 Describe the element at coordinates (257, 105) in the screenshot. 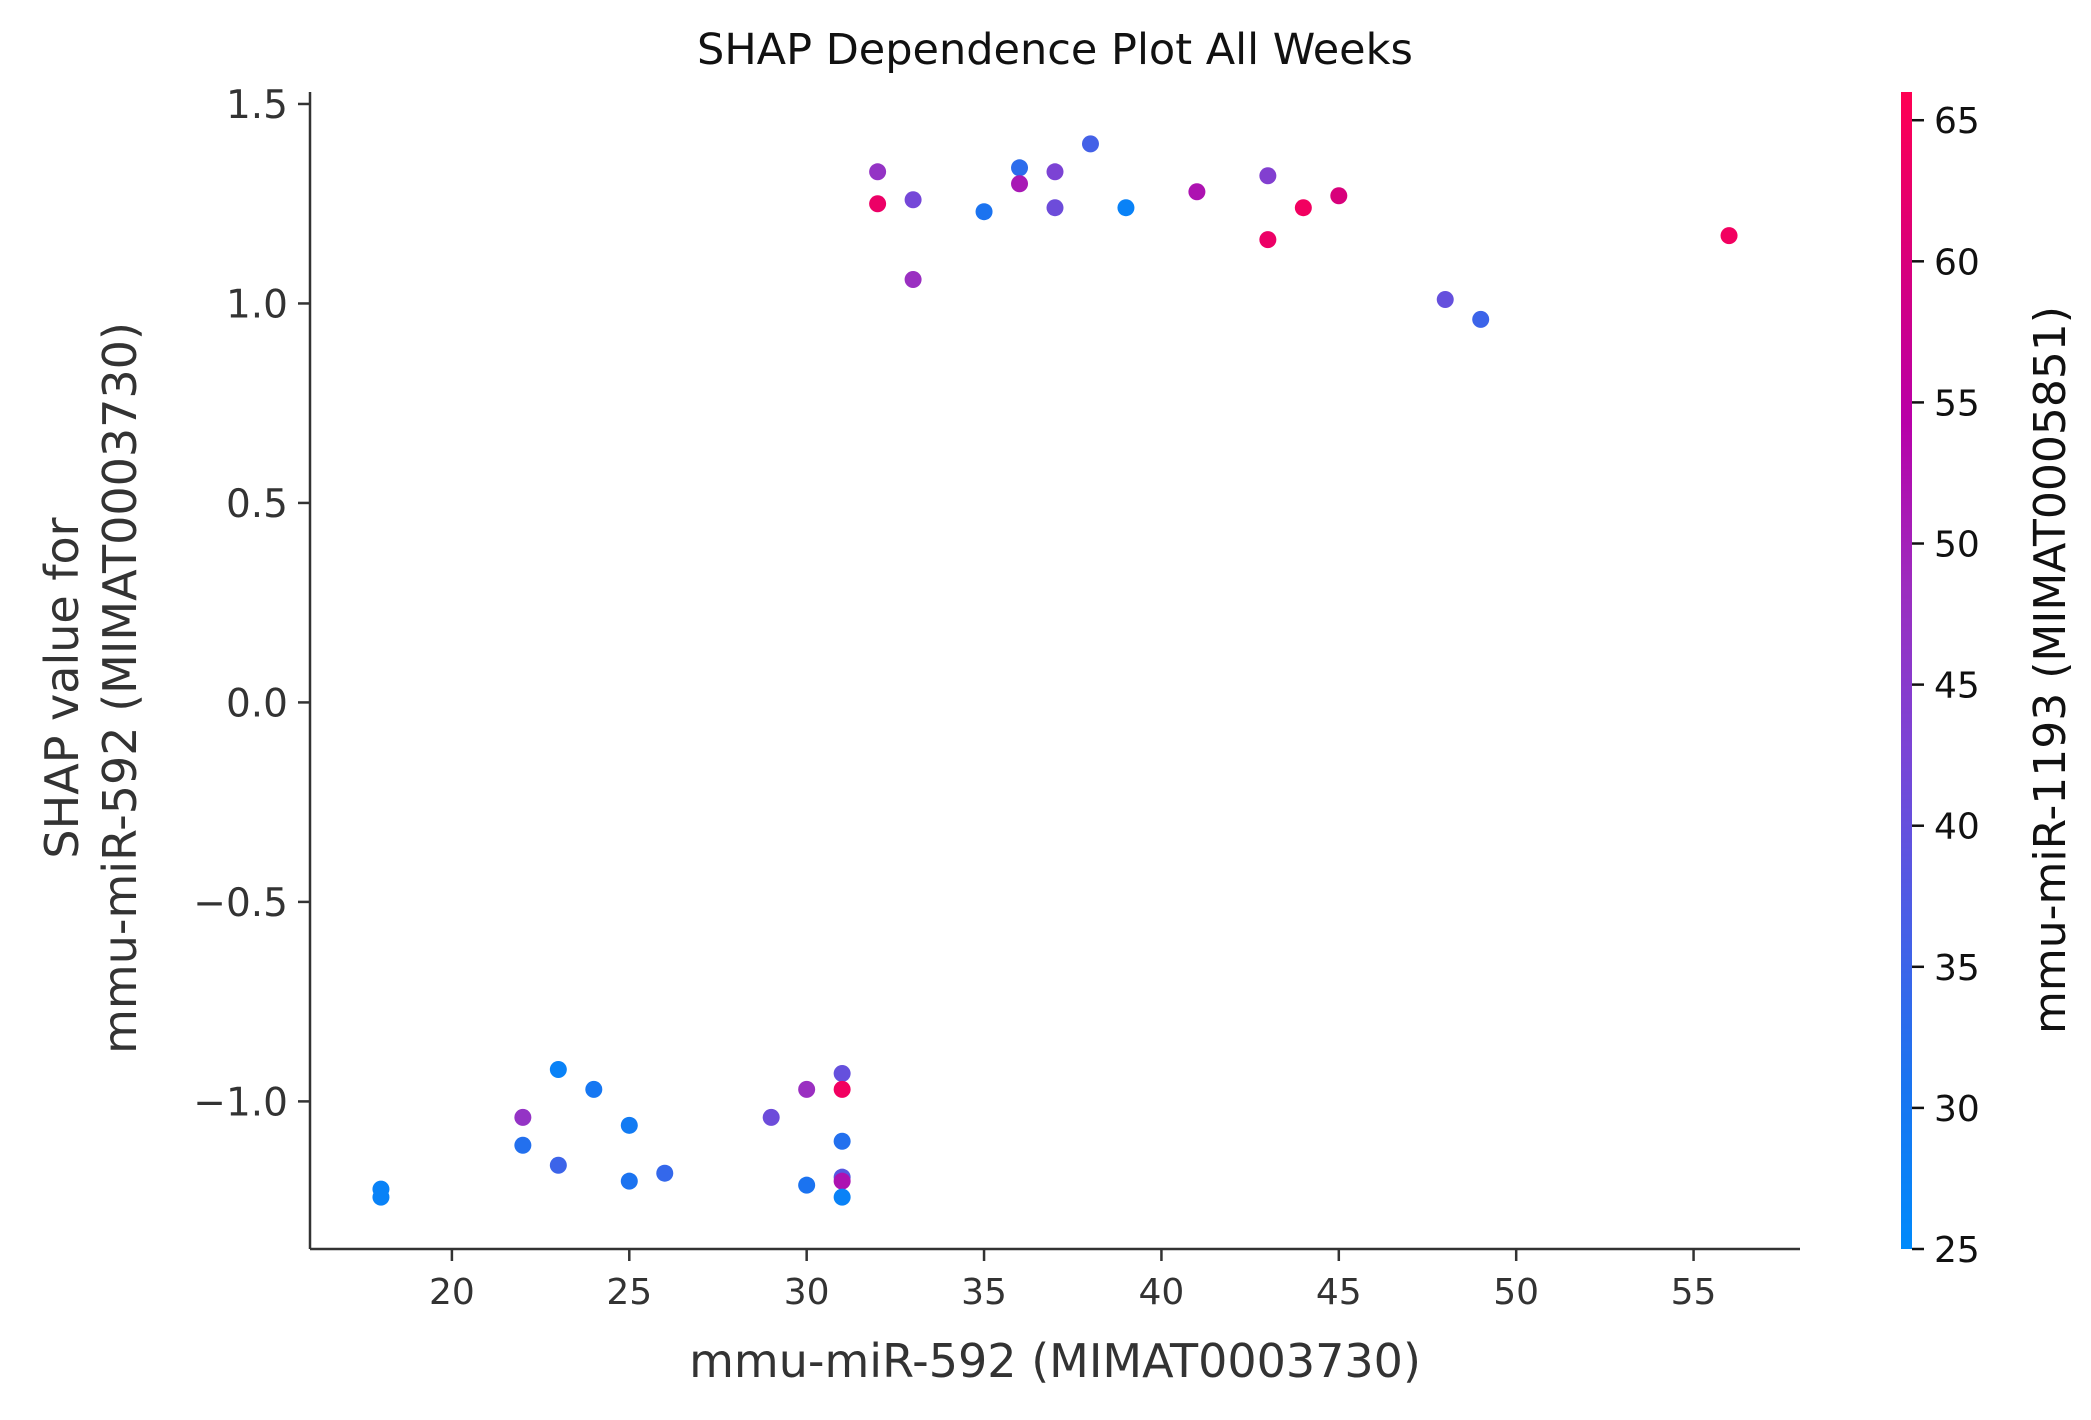

I see `y-tick-label: 1.5` at that location.